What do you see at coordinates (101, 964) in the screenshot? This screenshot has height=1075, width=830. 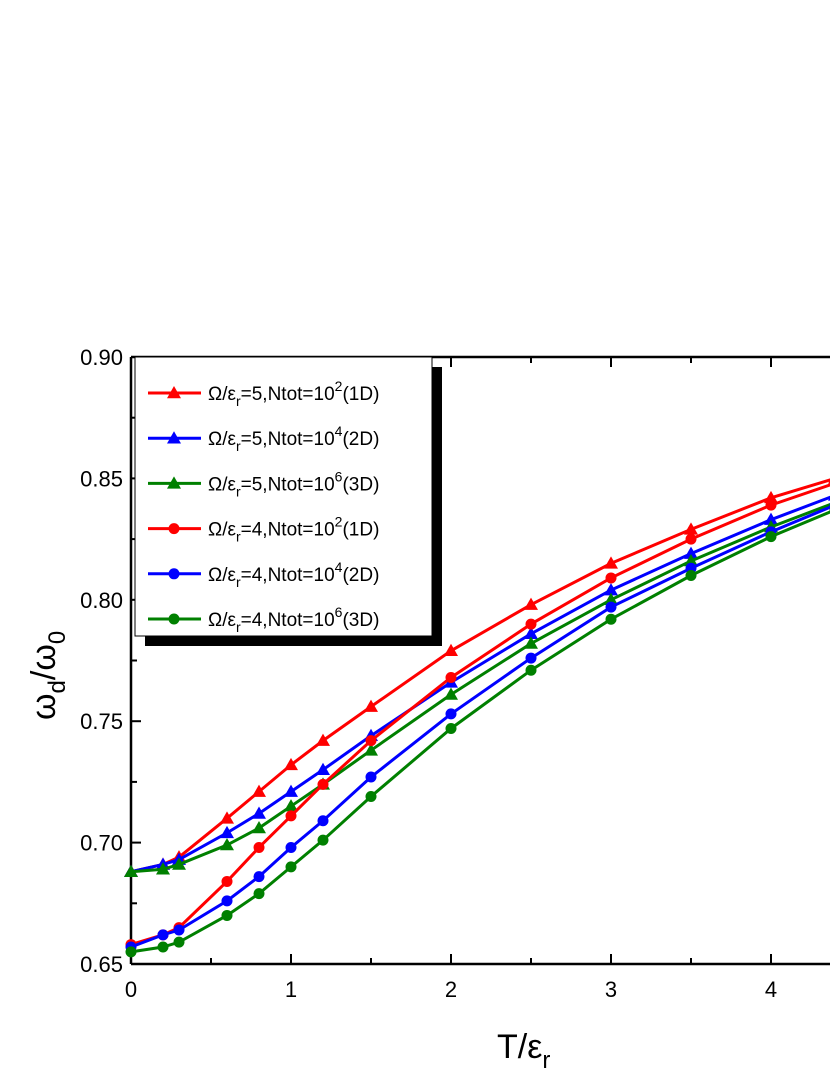 I see `y-tick-label: 0.65` at bounding box center [101, 964].